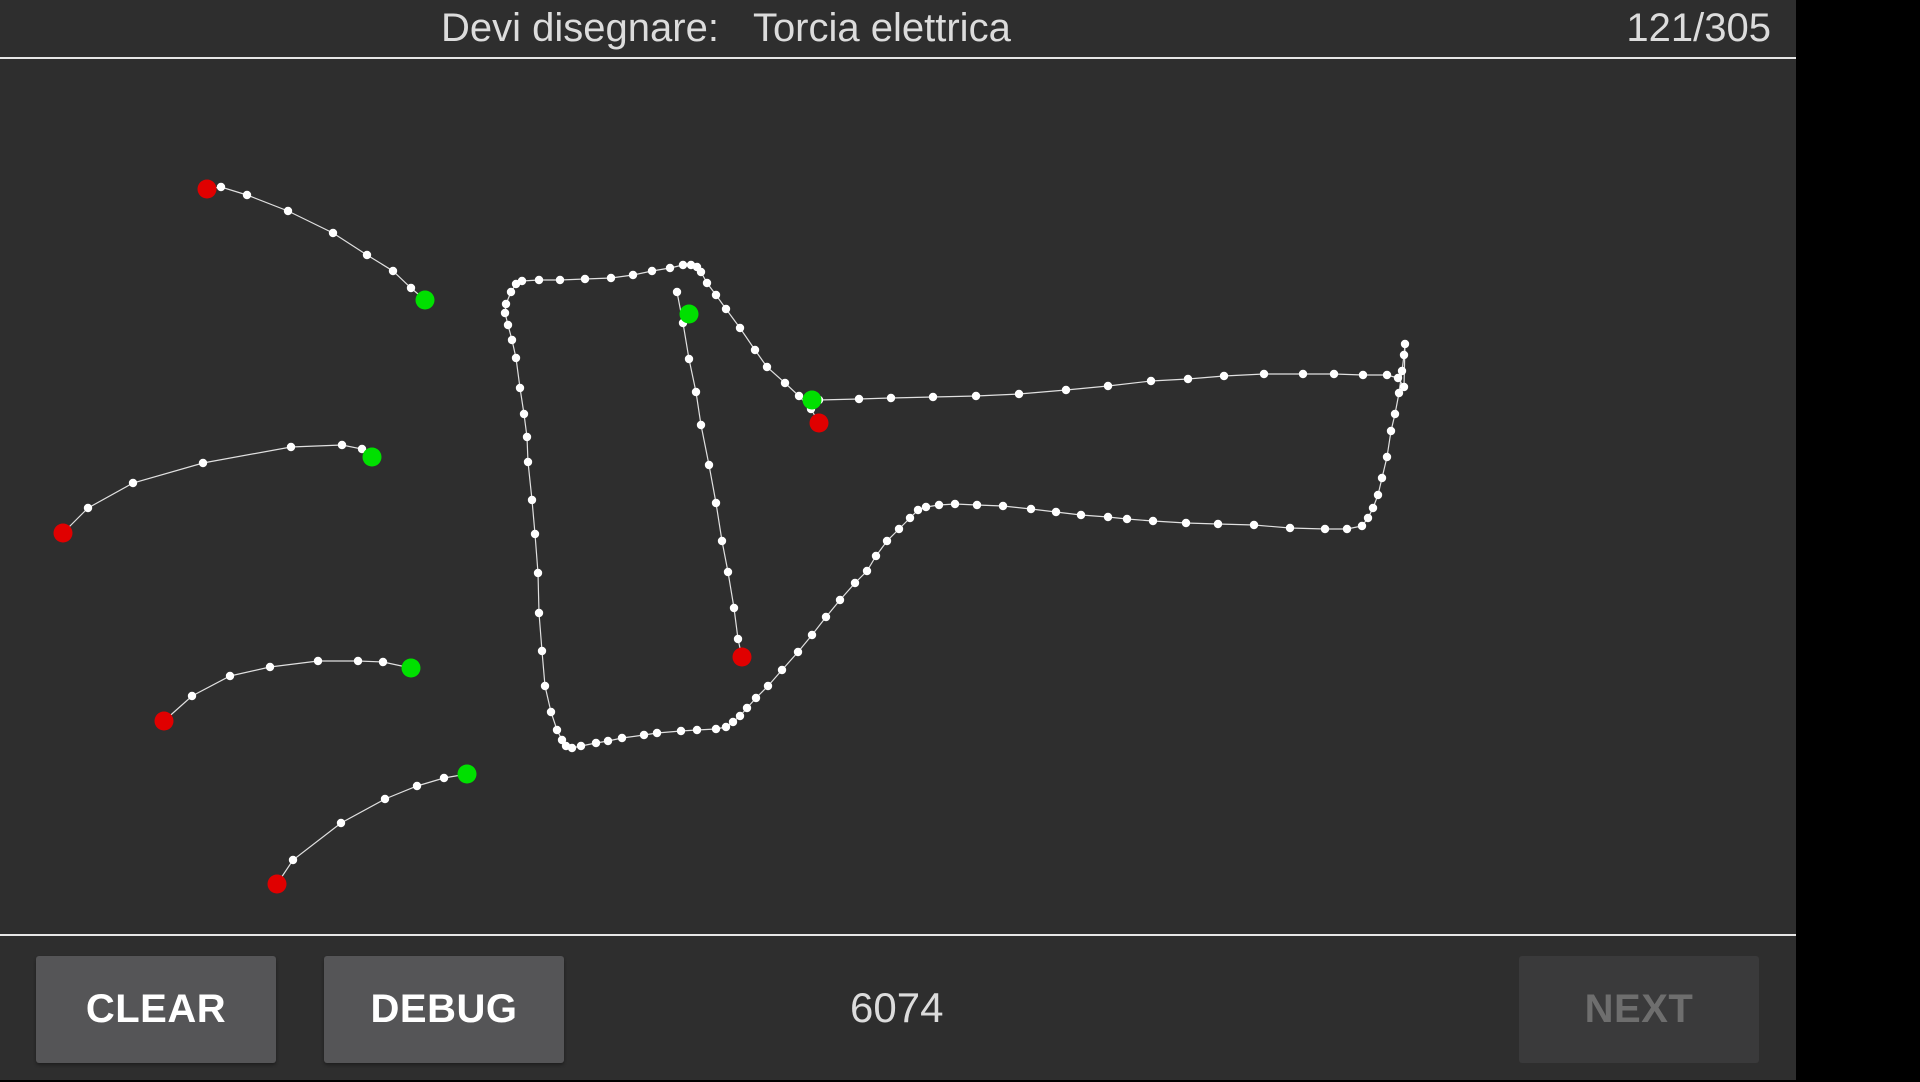 The width and height of the screenshot is (1920, 1082). What do you see at coordinates (1639, 1009) in the screenshot?
I see `next-button: NEXT` at bounding box center [1639, 1009].